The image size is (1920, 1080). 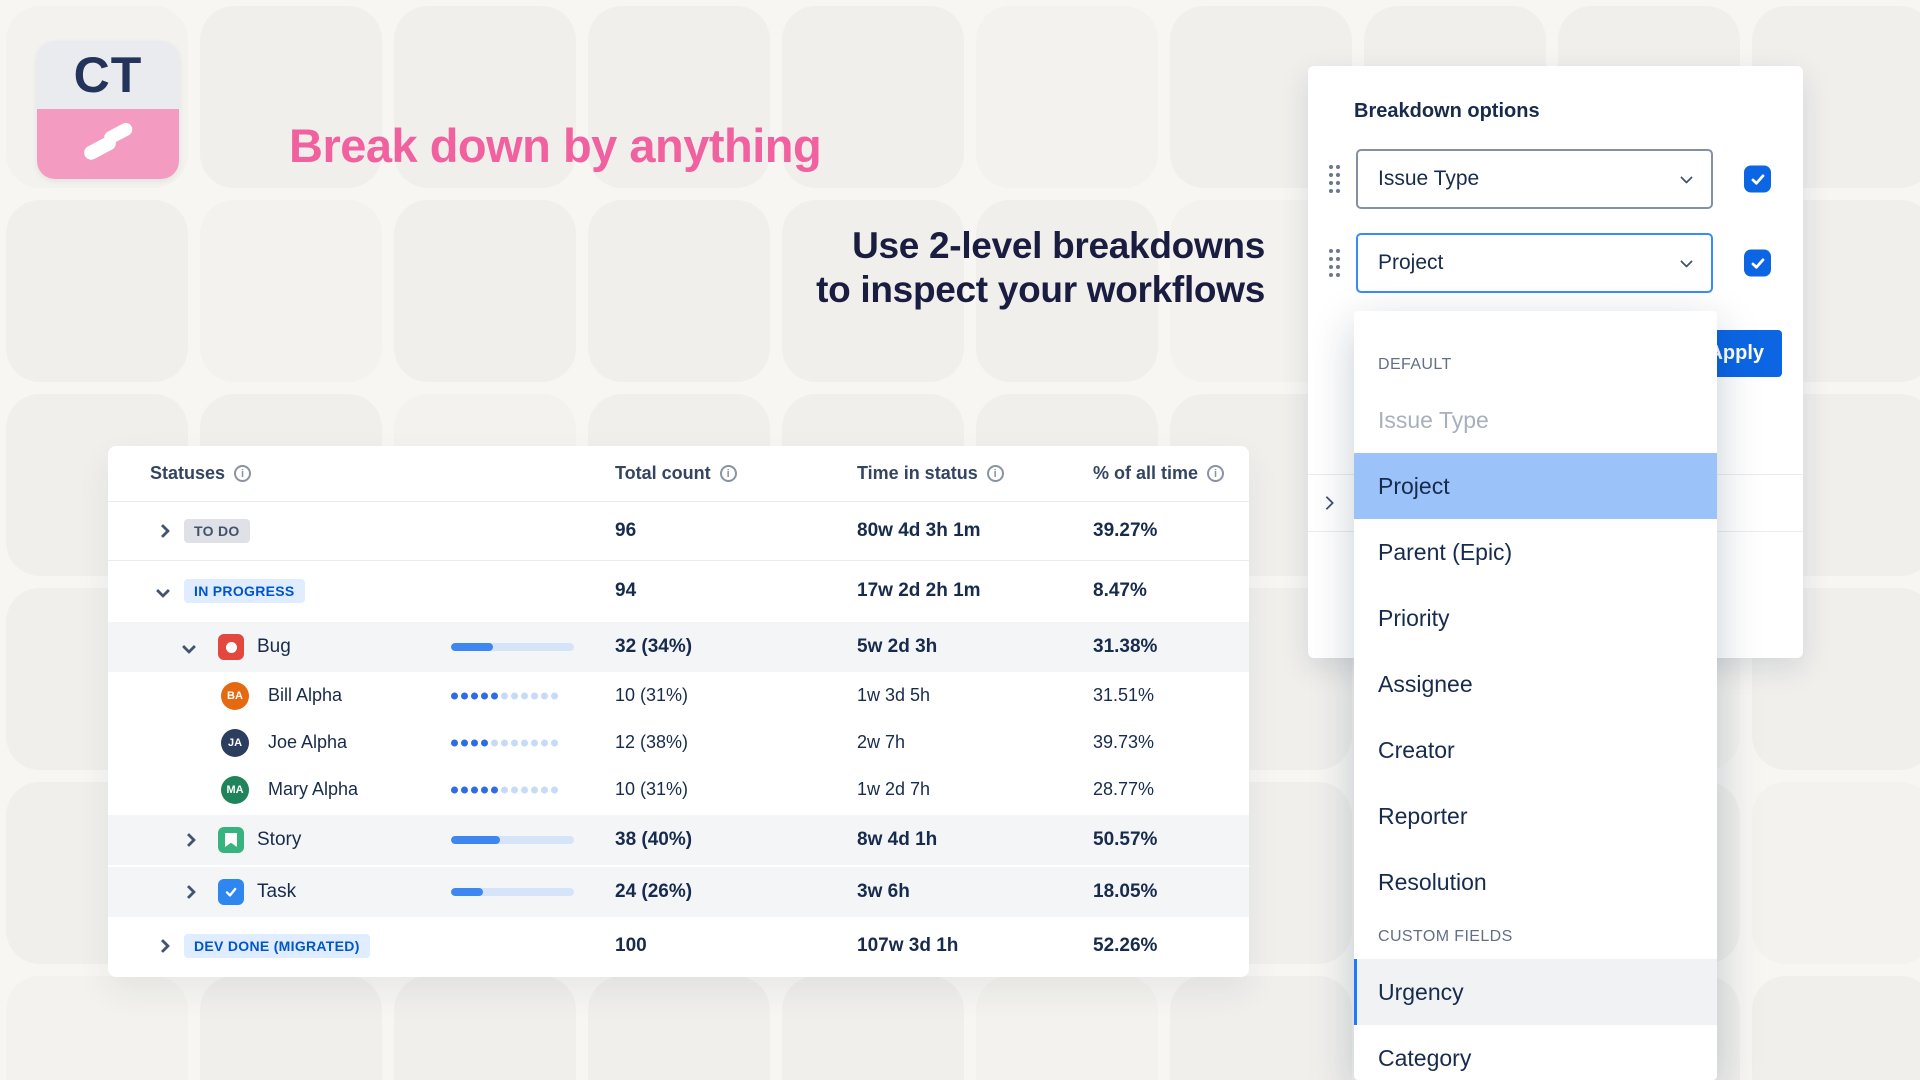 I want to click on table-row-story: Story 38 (40%) 8w 4d 1h 50.57%, so click(x=678, y=839).